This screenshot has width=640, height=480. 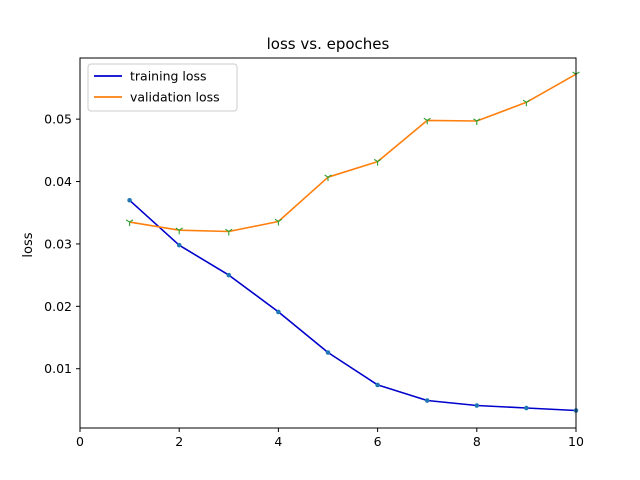 I want to click on y-tick-label-2: 0.03, so click(x=58, y=243).